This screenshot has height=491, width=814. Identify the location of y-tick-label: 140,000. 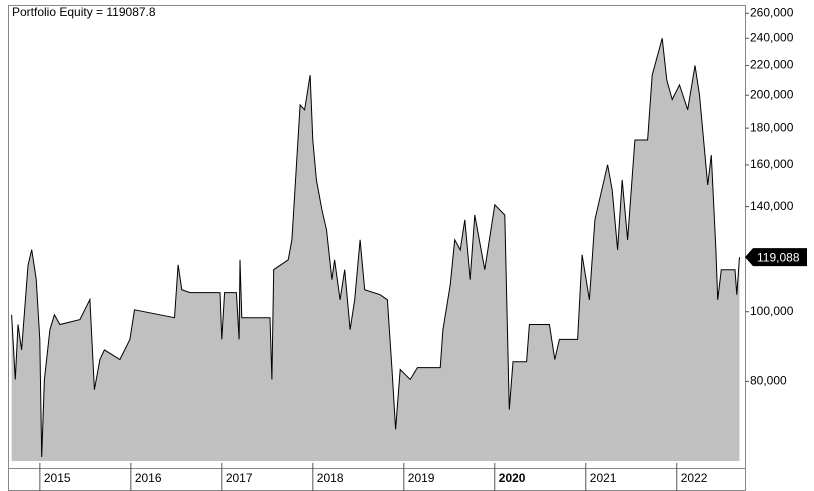
(772, 206).